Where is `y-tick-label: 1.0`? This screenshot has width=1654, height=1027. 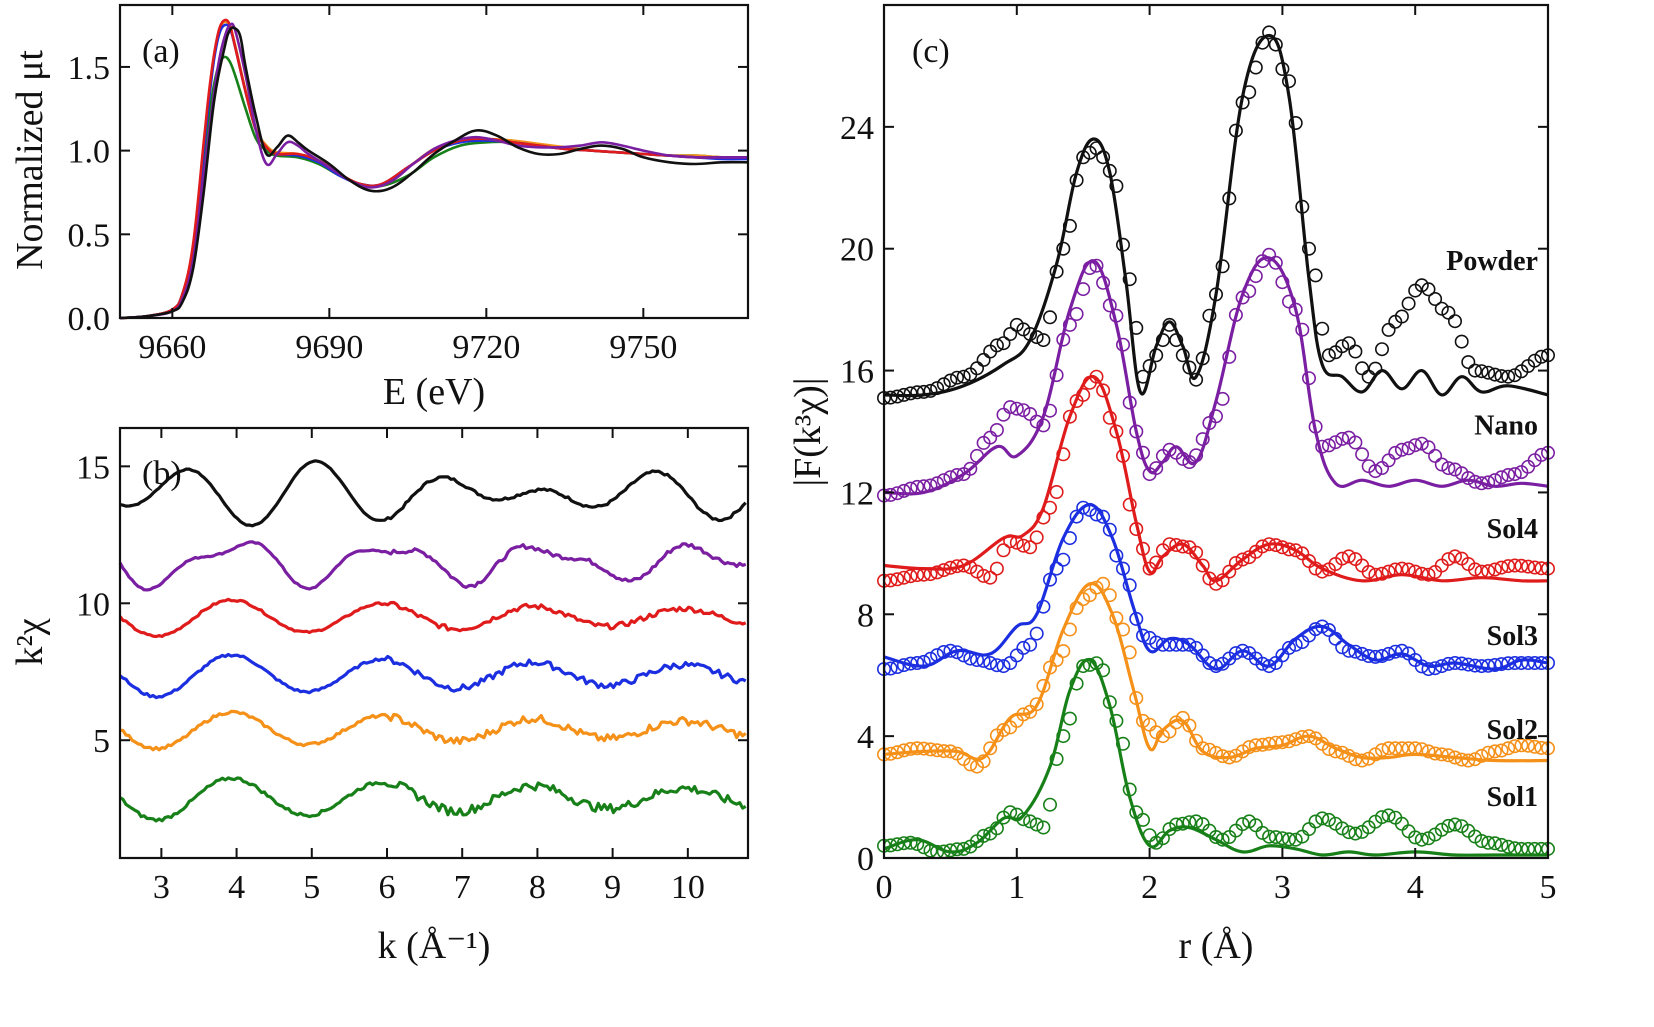 y-tick-label: 1.0 is located at coordinates (89, 152).